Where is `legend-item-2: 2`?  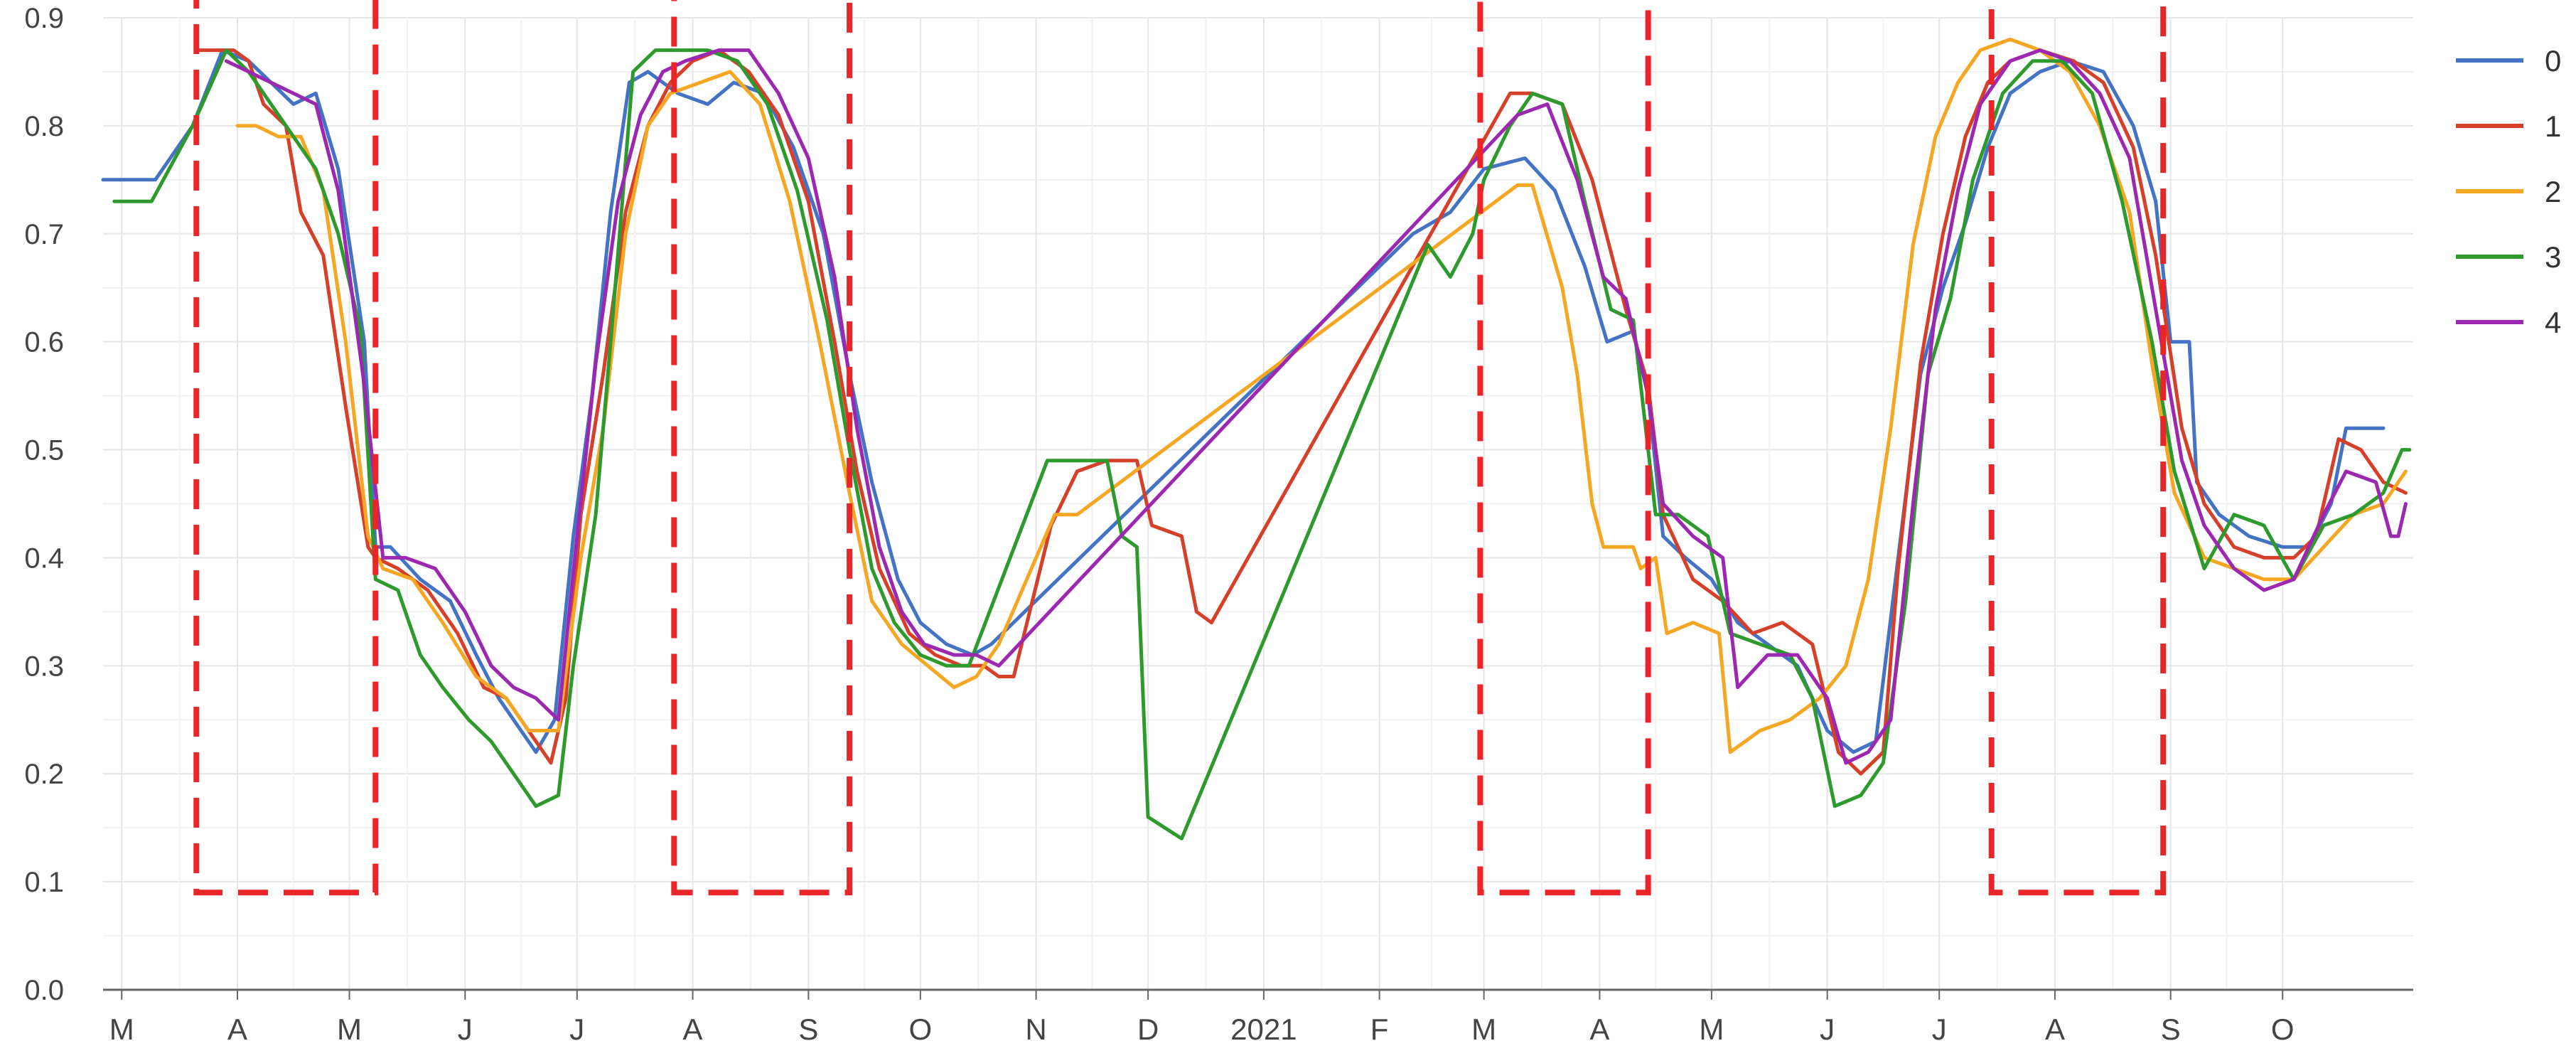
legend-item-2: 2 is located at coordinates (2508, 192).